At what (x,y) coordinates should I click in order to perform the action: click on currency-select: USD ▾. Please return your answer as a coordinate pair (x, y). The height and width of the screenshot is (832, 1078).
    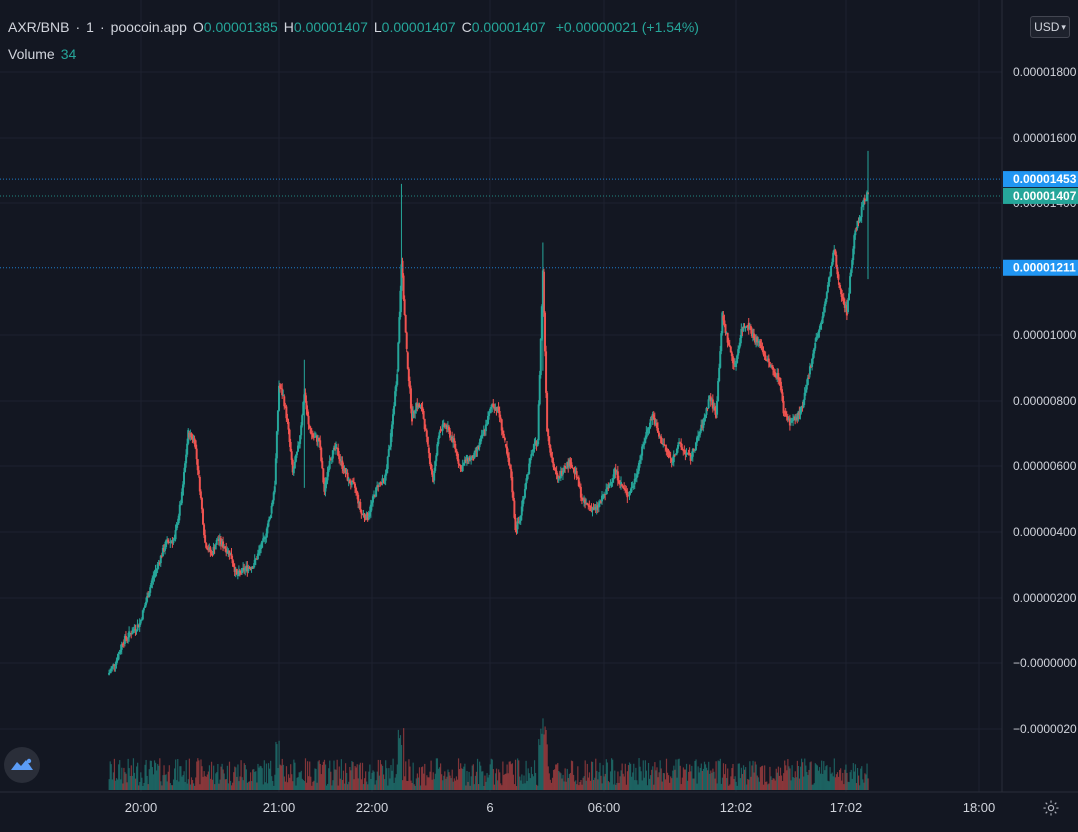
    Looking at the image, I should click on (1050, 27).